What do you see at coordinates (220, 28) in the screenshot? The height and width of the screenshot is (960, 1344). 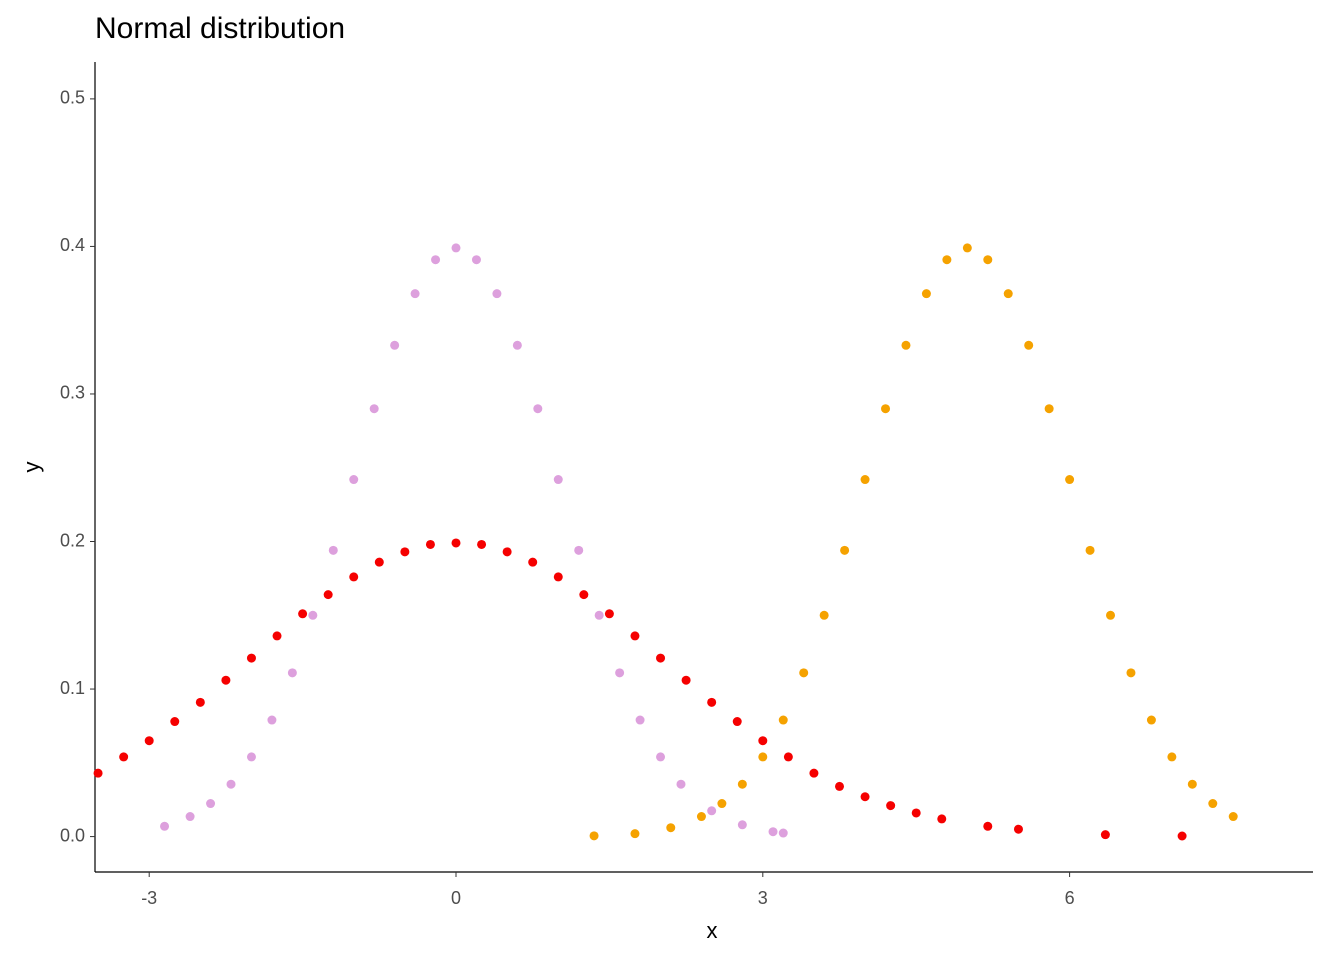 I see `chart-title: Normal distribution` at bounding box center [220, 28].